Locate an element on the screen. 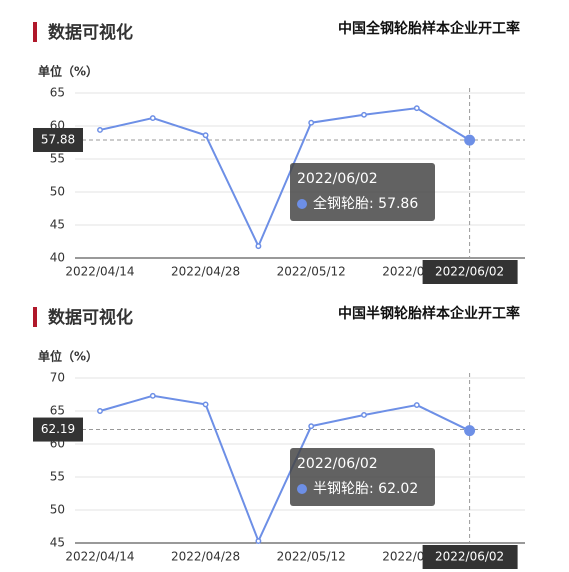  y-tick-label: 70 is located at coordinates (57, 378).